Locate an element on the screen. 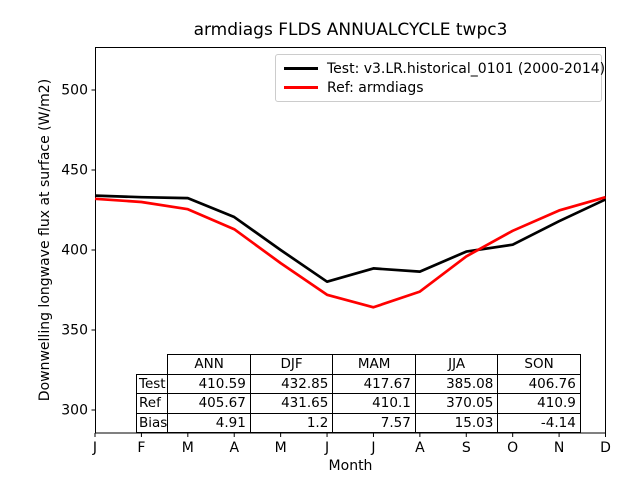  x-tick-label: D is located at coordinates (605, 448).